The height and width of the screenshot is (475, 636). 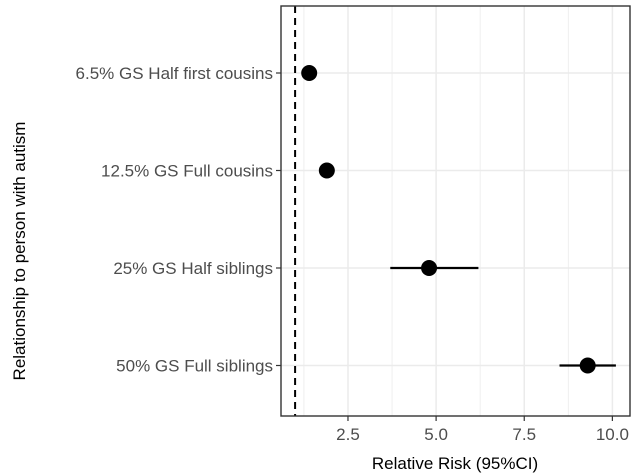 I want to click on y-category-label: 12.5% GS Full cousins, so click(x=187, y=171).